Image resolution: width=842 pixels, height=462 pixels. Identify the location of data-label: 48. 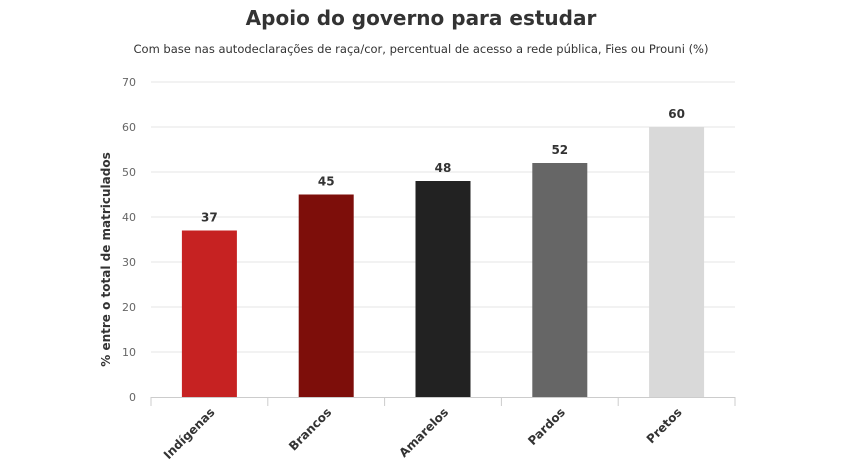
(443, 168).